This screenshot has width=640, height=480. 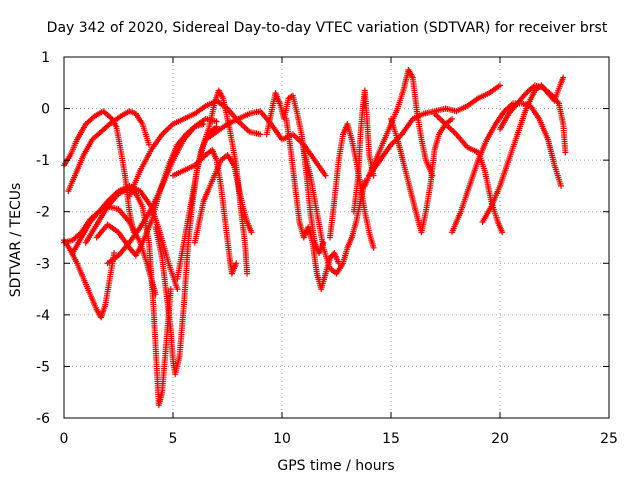 What do you see at coordinates (500, 439) in the screenshot?
I see `x-tick-label: 20` at bounding box center [500, 439].